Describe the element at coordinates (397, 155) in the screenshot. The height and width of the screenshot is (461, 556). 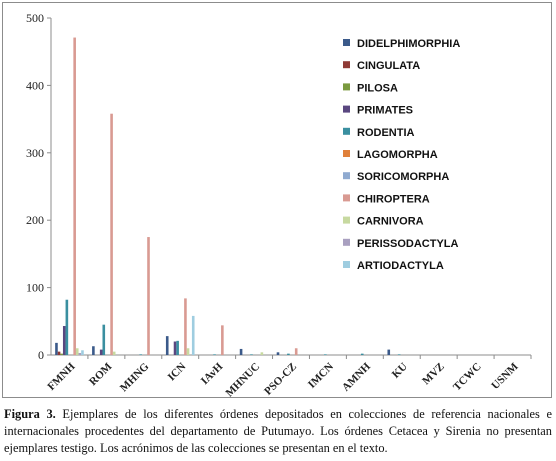
I see `legend-label: LAGOMORPHA` at that location.